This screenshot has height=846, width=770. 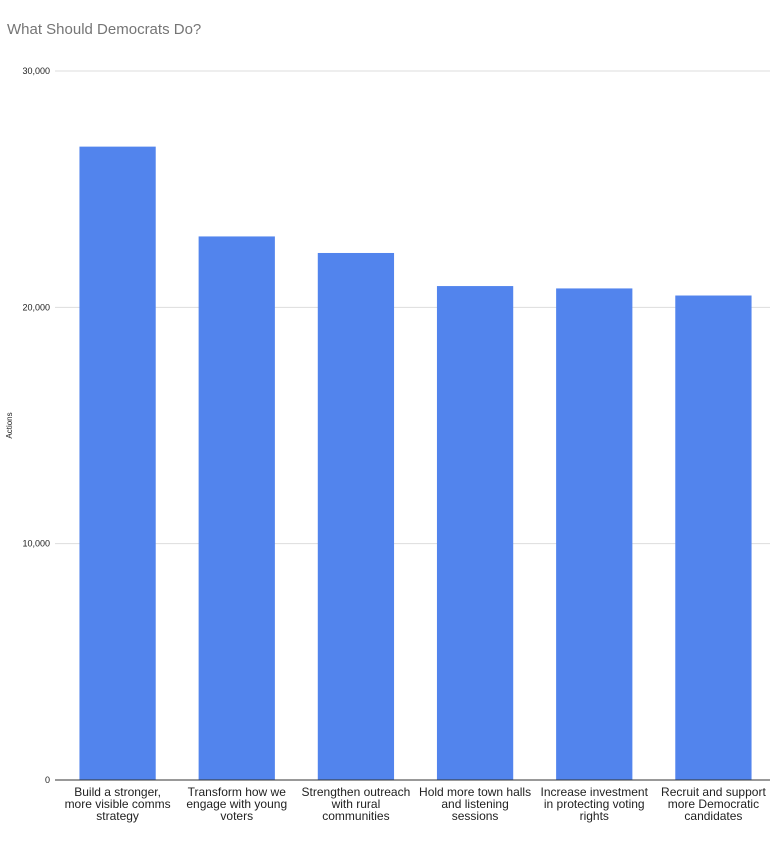 What do you see at coordinates (356, 804) in the screenshot?
I see `x-category-label: Strengthen outreach with rural communities` at bounding box center [356, 804].